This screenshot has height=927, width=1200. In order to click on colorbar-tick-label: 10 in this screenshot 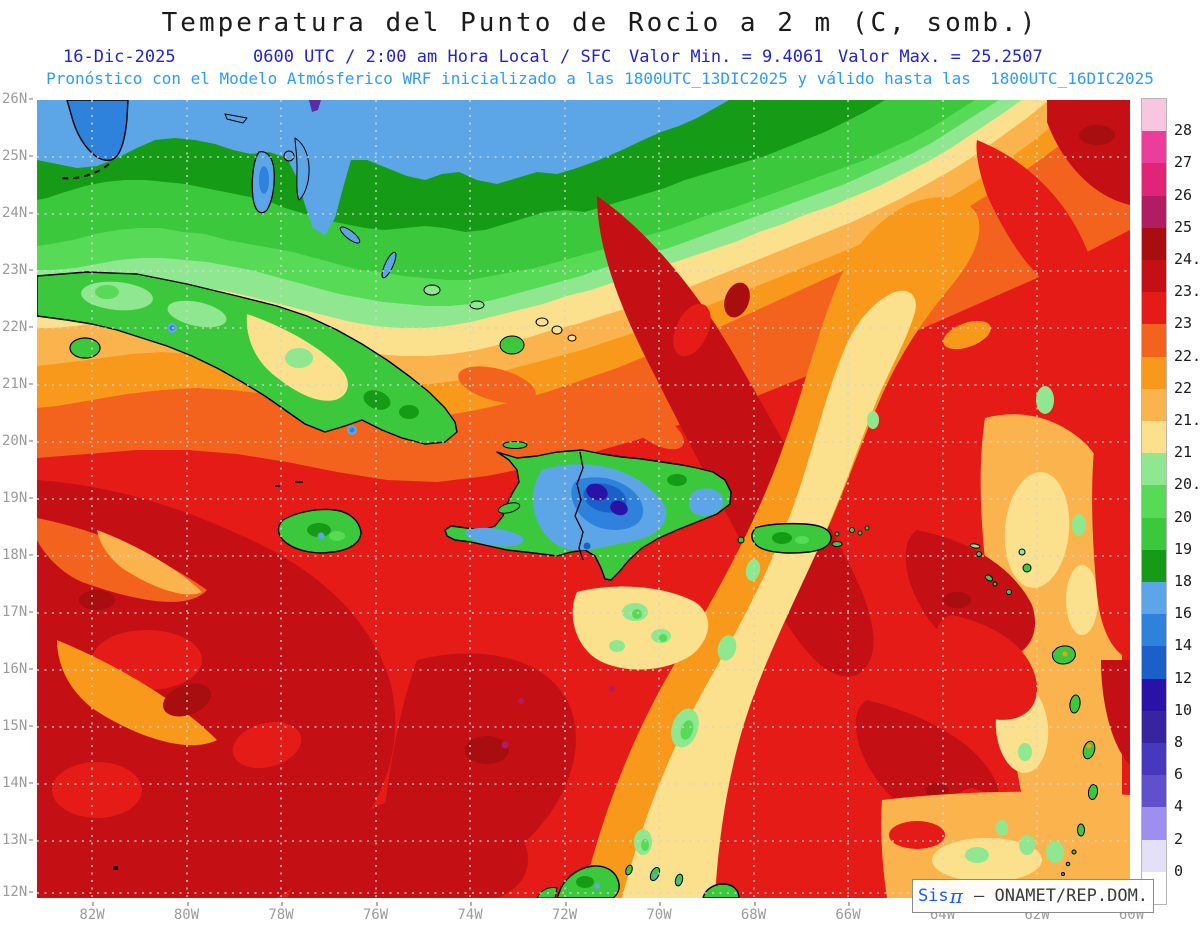, I will do `click(1183, 709)`.